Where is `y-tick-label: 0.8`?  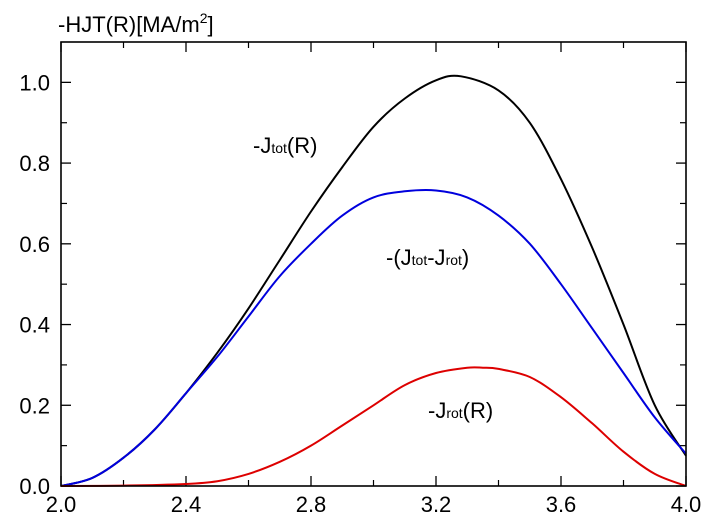
y-tick-label: 0.8 is located at coordinates (34, 163).